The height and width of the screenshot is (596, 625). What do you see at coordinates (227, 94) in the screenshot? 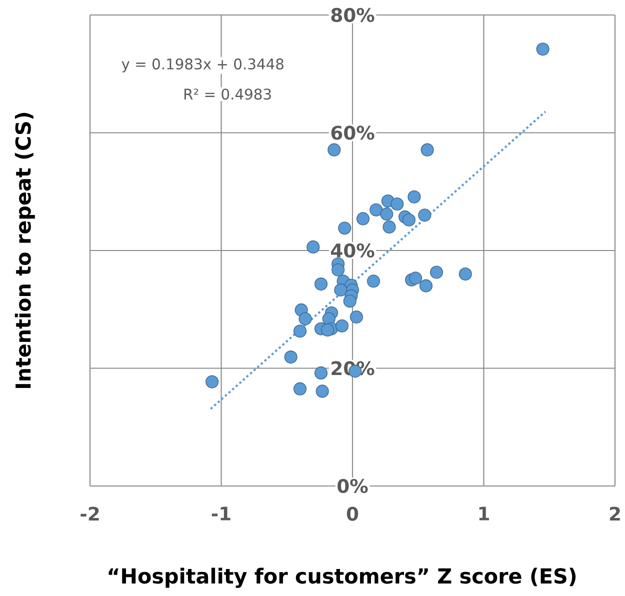
I see `annotation: R² = 0.4983` at bounding box center [227, 94].